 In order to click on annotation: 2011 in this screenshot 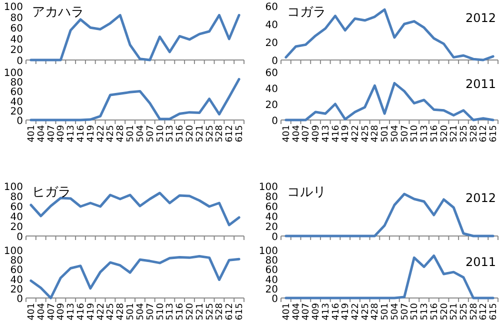, I will do `click(480, 262)`.